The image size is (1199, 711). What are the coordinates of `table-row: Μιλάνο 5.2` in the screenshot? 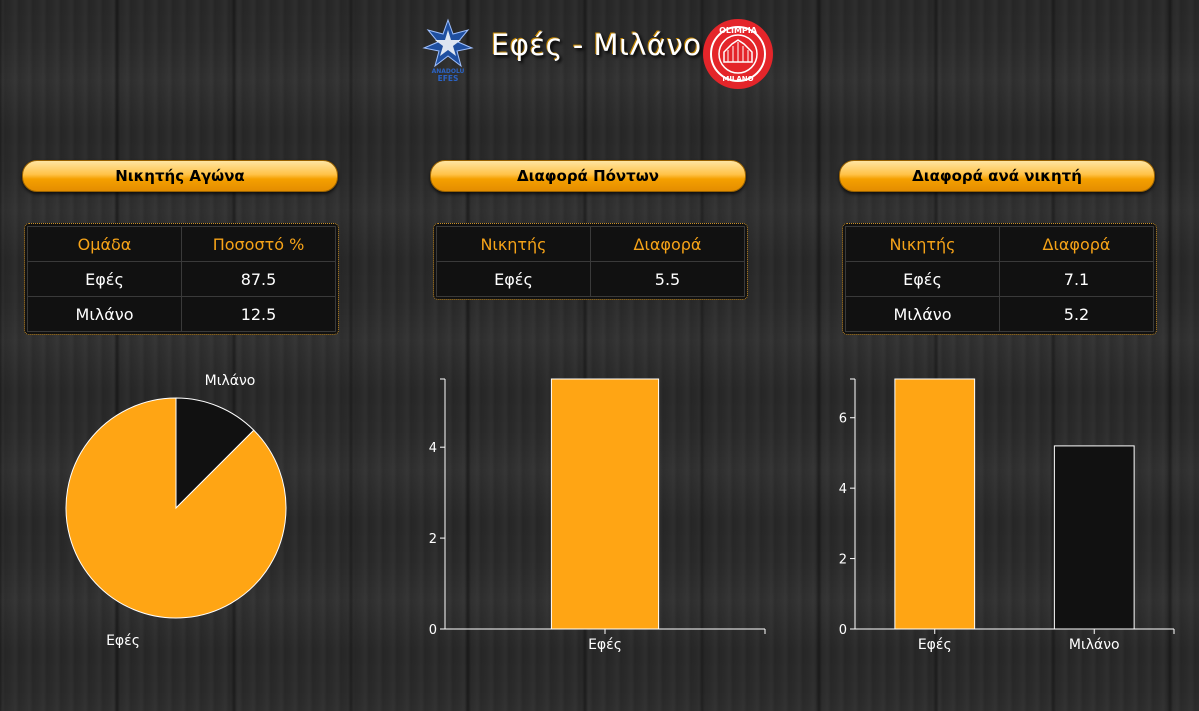 It's located at (999, 314).